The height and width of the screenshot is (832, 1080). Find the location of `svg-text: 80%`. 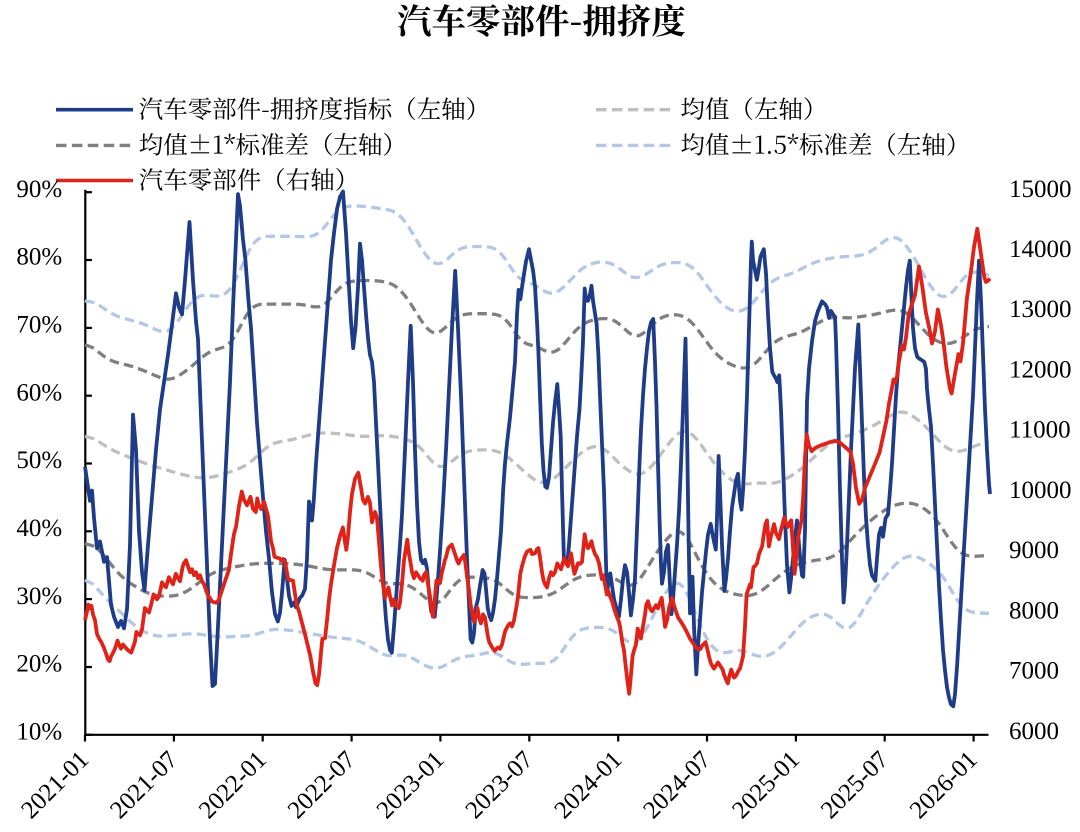

svg-text: 80% is located at coordinates (39, 257).